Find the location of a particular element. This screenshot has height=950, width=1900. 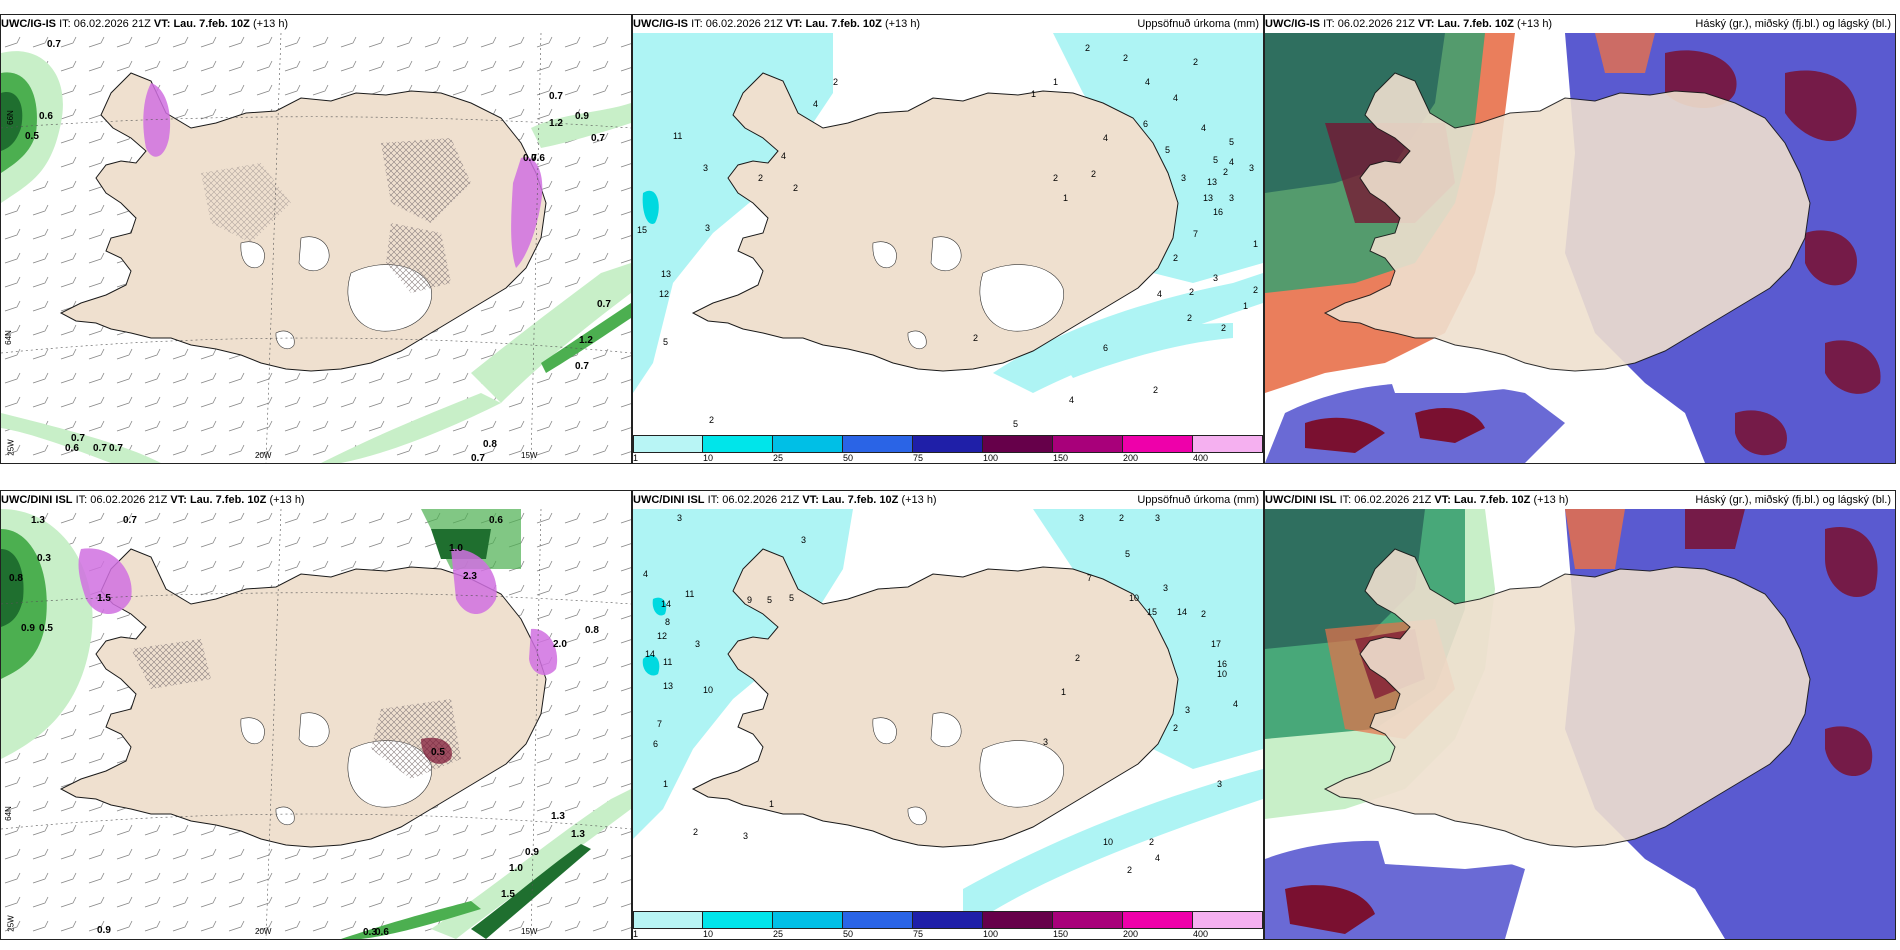

colorbar-tick: 150 is located at coordinates (1061, 934).